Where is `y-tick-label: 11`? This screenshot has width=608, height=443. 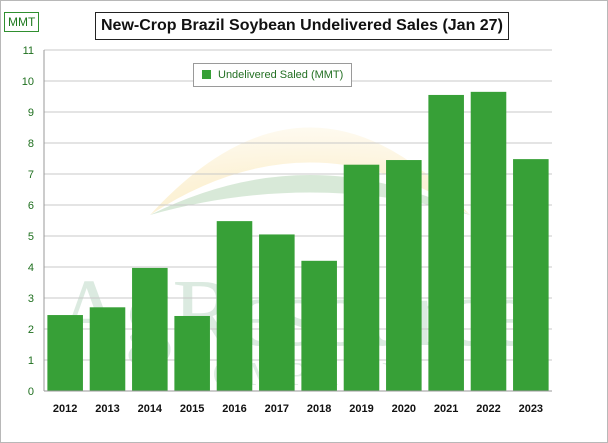
y-tick-label: 11 is located at coordinates (28, 51).